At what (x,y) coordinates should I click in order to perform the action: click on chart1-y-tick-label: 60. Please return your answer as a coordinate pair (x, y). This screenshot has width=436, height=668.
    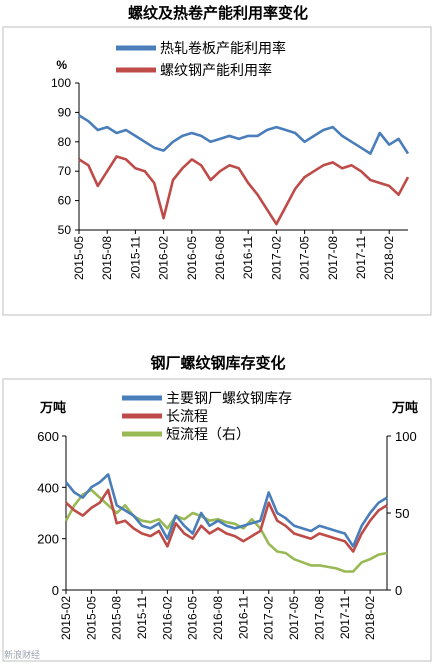
    Looking at the image, I should click on (65, 201).